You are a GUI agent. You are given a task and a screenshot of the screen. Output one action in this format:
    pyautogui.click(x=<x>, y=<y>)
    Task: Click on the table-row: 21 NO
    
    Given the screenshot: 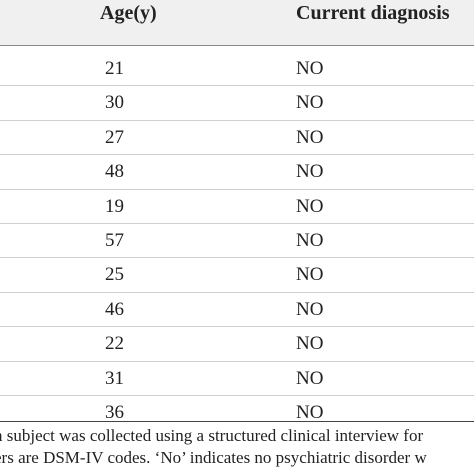 What is the action you would take?
    pyautogui.click(x=237, y=69)
    